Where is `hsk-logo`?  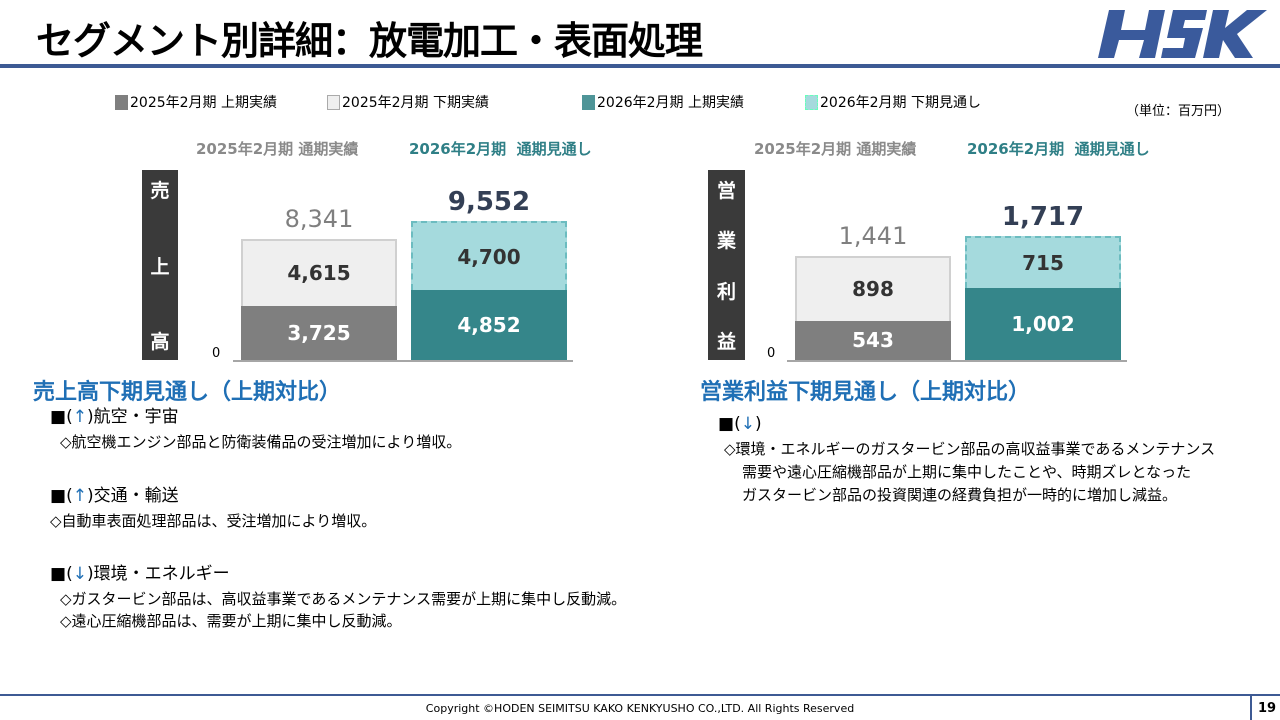 hsk-logo is located at coordinates (1182, 34).